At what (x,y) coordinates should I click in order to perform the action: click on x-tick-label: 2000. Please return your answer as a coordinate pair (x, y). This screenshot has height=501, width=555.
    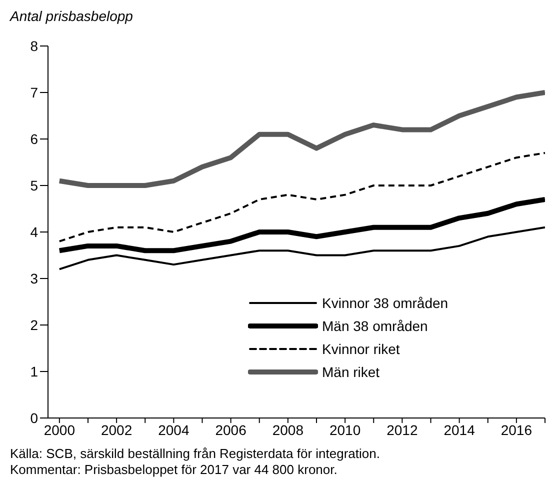
    Looking at the image, I should click on (60, 430).